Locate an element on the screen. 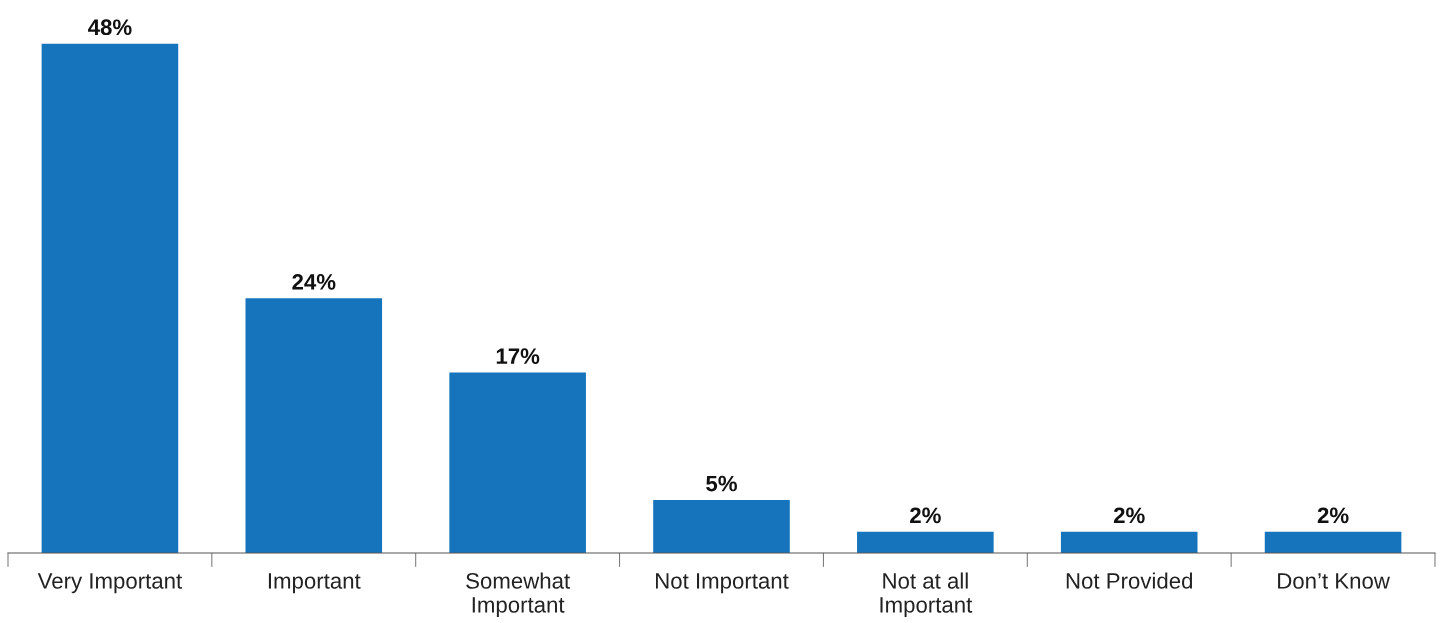 The image size is (1449, 623). x-tick-label: Important is located at coordinates (314, 583).